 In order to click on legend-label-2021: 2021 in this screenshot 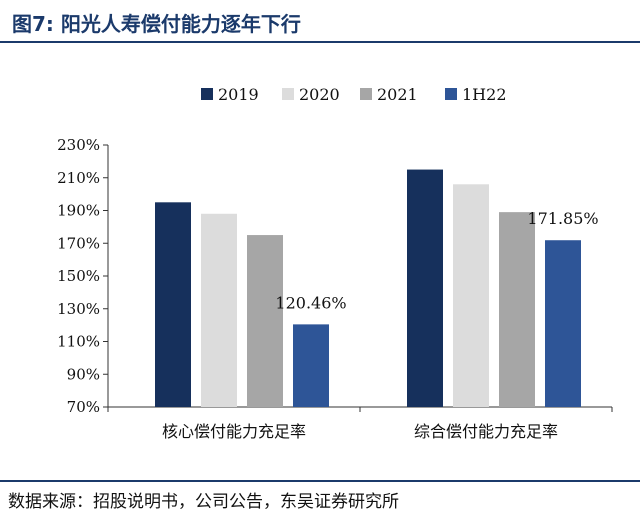, I will do `click(397, 94)`.